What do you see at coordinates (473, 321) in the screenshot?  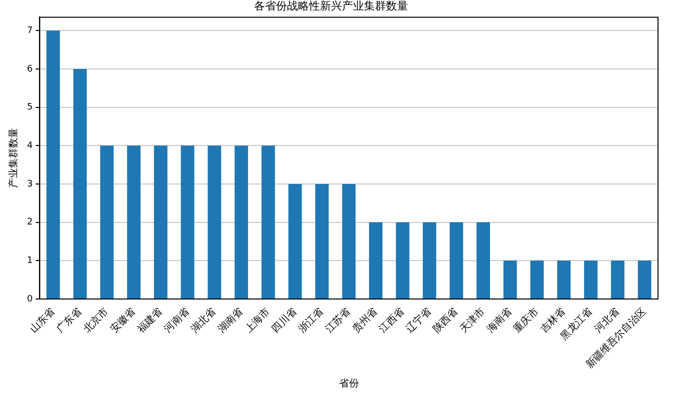 I see `x-tick-label: 天津市` at bounding box center [473, 321].